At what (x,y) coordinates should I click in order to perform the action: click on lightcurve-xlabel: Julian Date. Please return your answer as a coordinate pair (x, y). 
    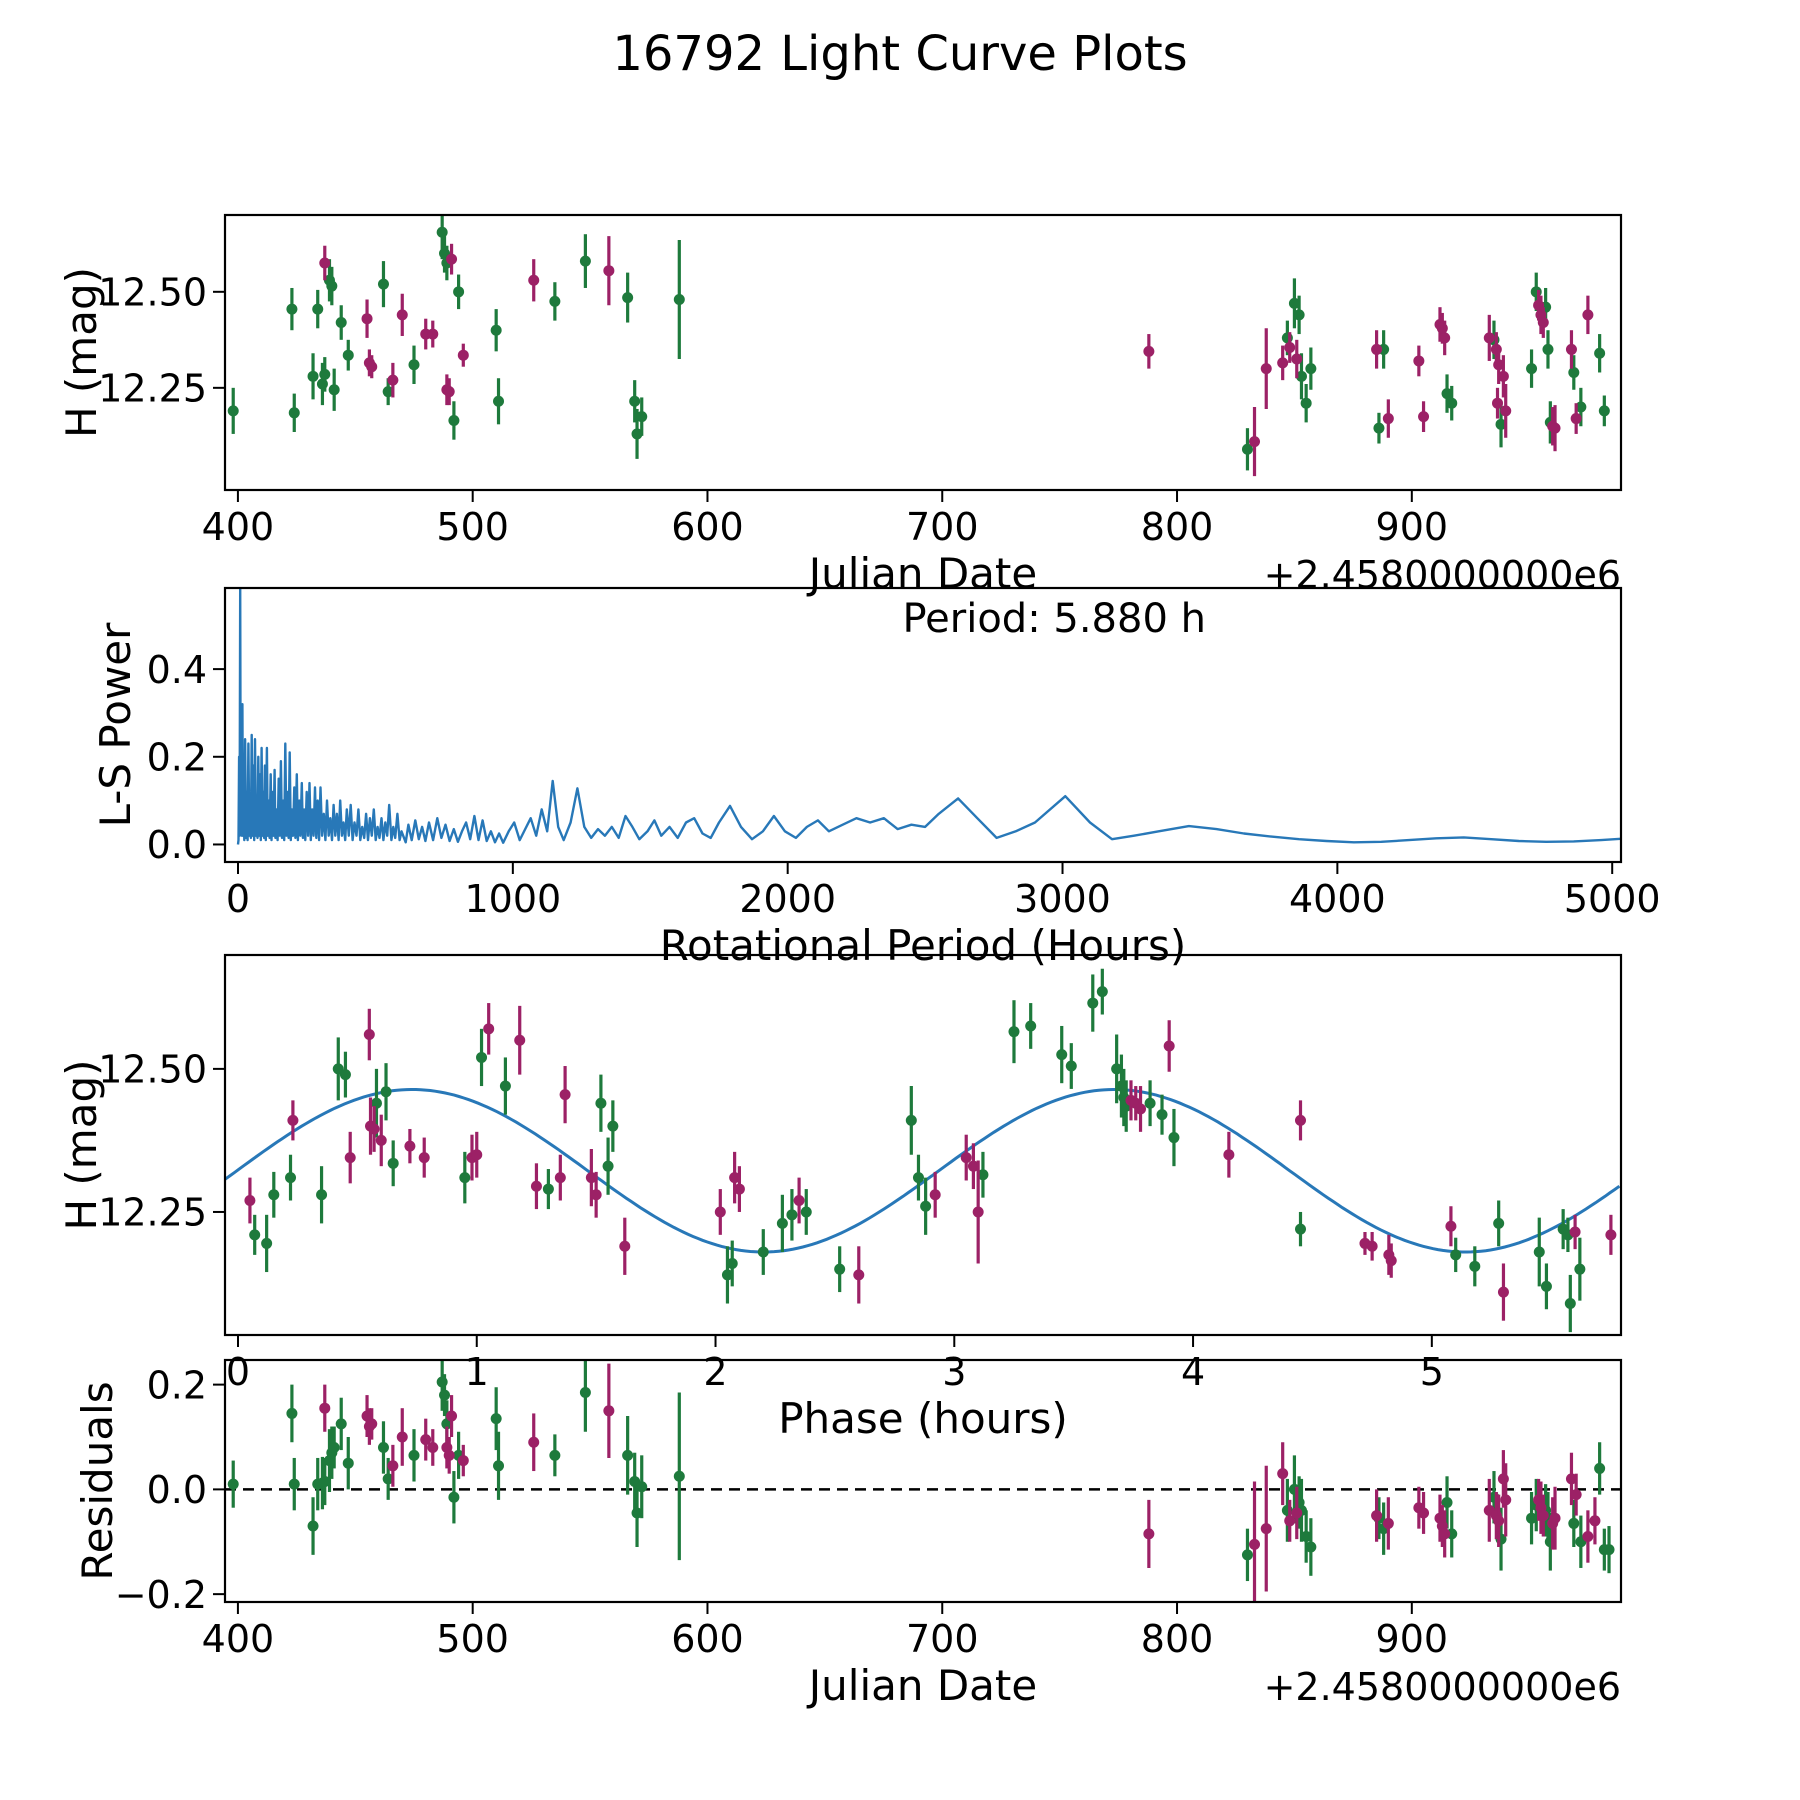
    Looking at the image, I should click on (921, 573).